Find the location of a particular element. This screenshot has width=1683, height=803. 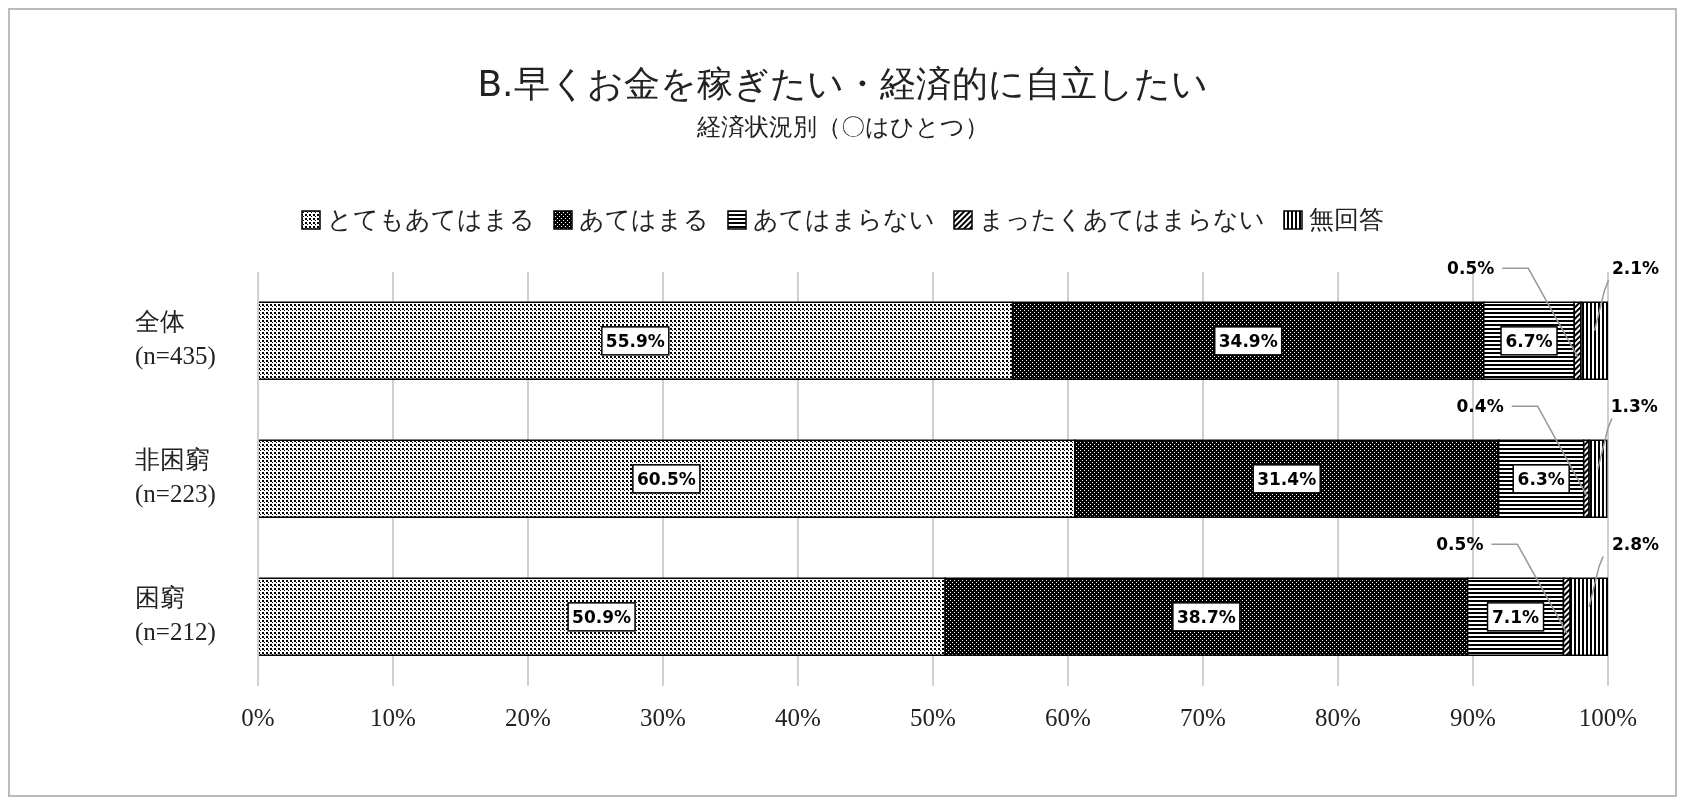

data-label: 38.7% is located at coordinates (1206, 616).